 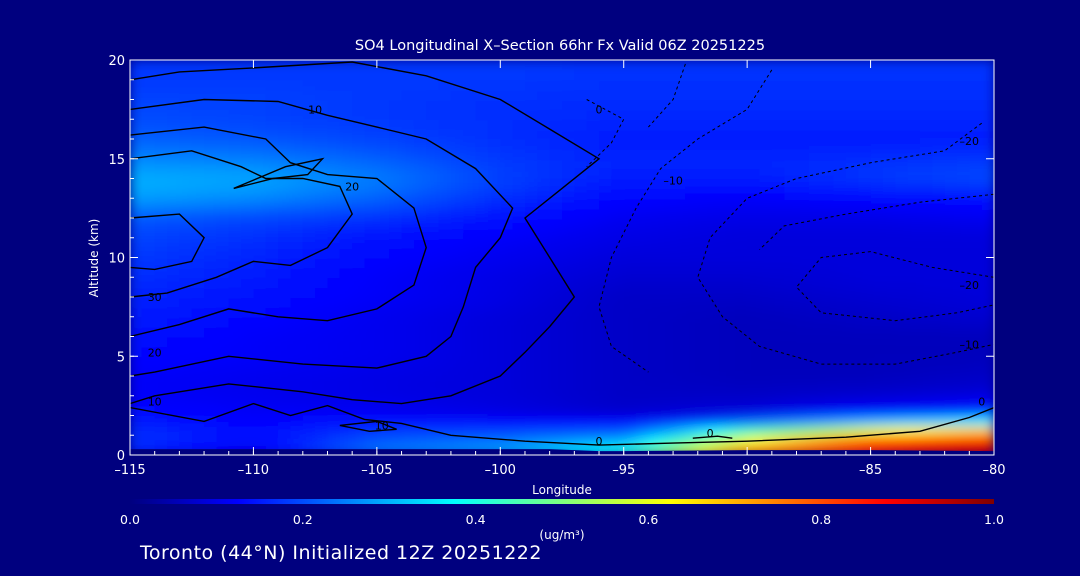 What do you see at coordinates (605, 133) in the screenshot?
I see `contour-line` at bounding box center [605, 133].